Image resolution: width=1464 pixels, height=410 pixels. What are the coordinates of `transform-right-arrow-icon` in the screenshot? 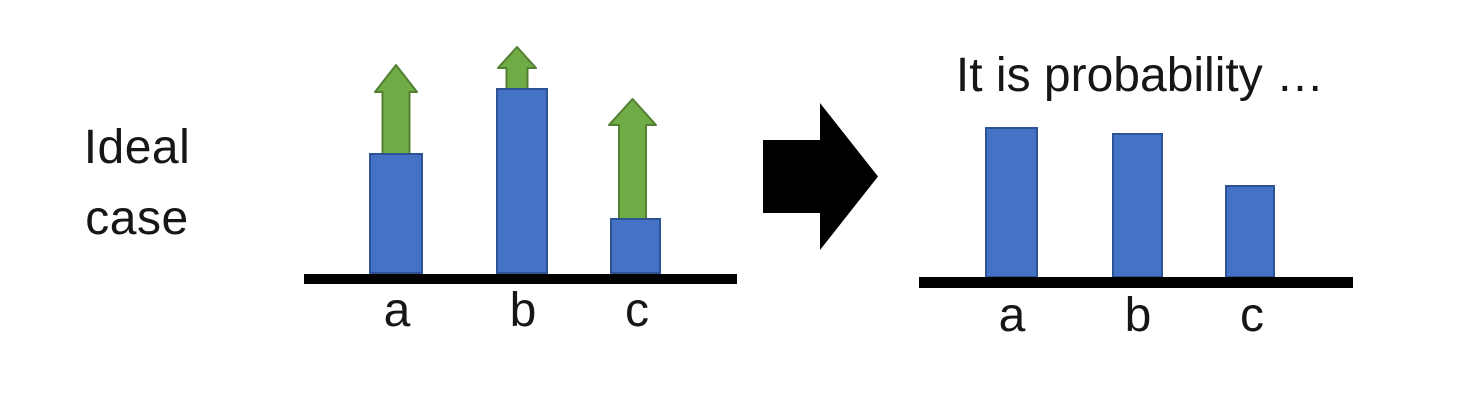 It's located at (820, 176).